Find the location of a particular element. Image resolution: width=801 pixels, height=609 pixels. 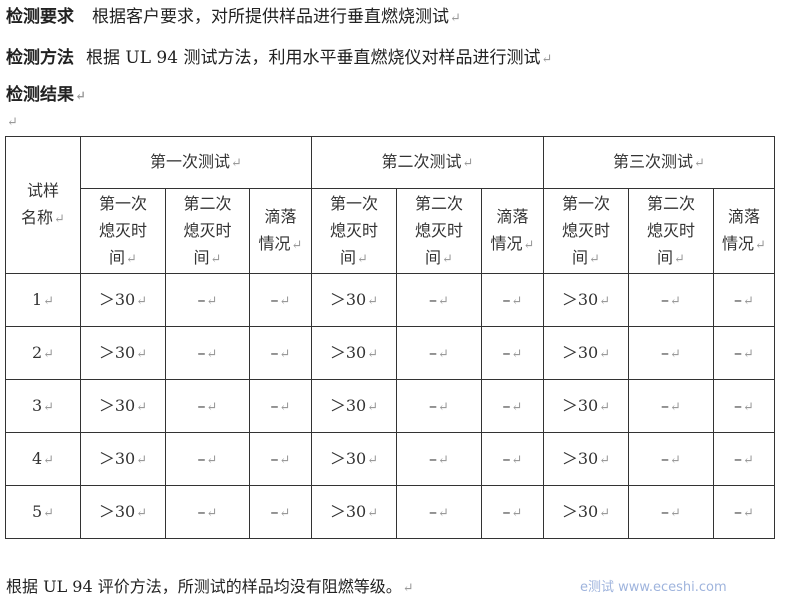

group-header: 第一次测试 is located at coordinates (196, 162).